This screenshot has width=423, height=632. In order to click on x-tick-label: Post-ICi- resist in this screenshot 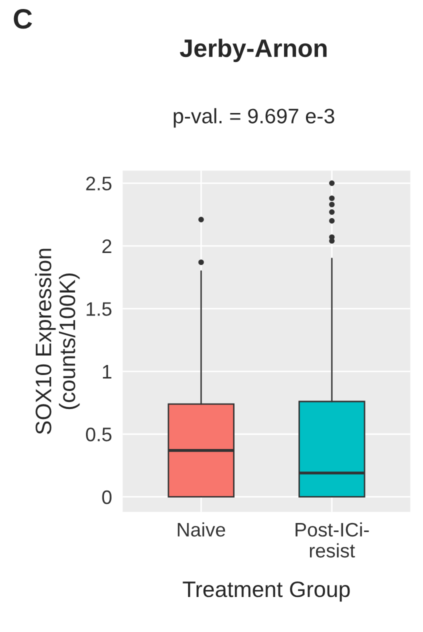, I will do `click(332, 540)`.